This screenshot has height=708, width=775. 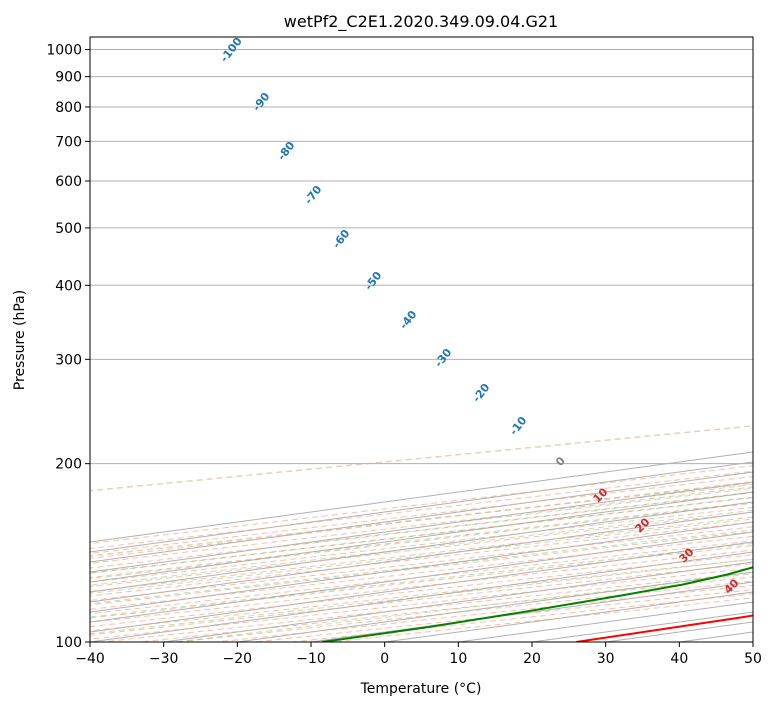 What do you see at coordinates (421, 22) in the screenshot?
I see `chart-title: wetPf2_C2E1.2020.349.09.04.G21` at bounding box center [421, 22].